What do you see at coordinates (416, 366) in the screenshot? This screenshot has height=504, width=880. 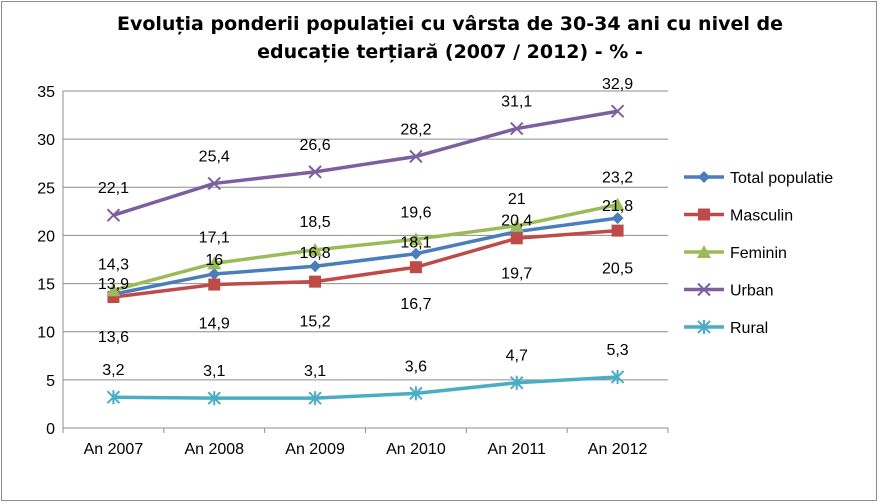 I see `data-label: 3,6` at bounding box center [416, 366].